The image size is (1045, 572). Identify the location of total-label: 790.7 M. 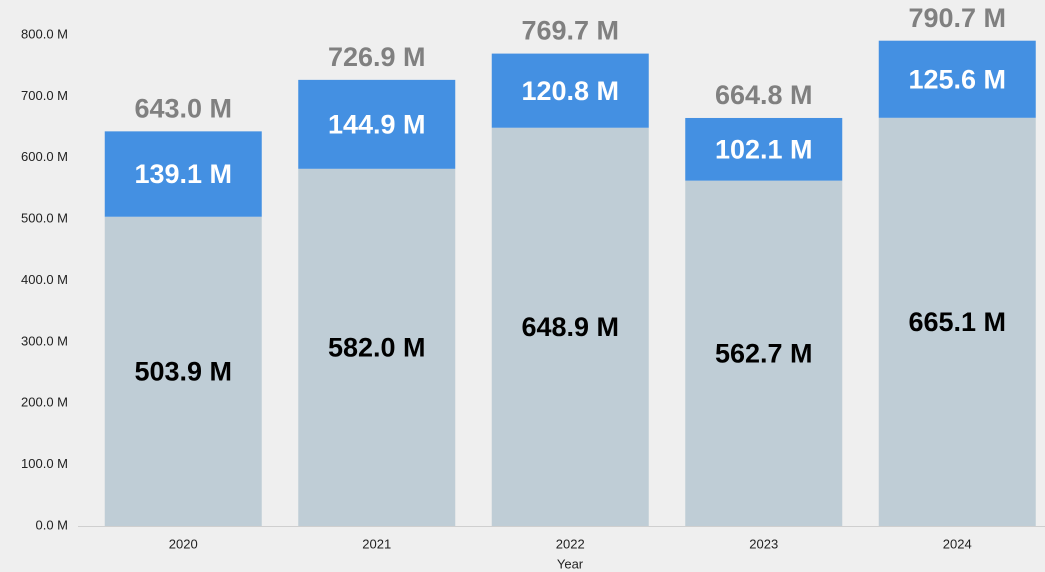
(957, 18).